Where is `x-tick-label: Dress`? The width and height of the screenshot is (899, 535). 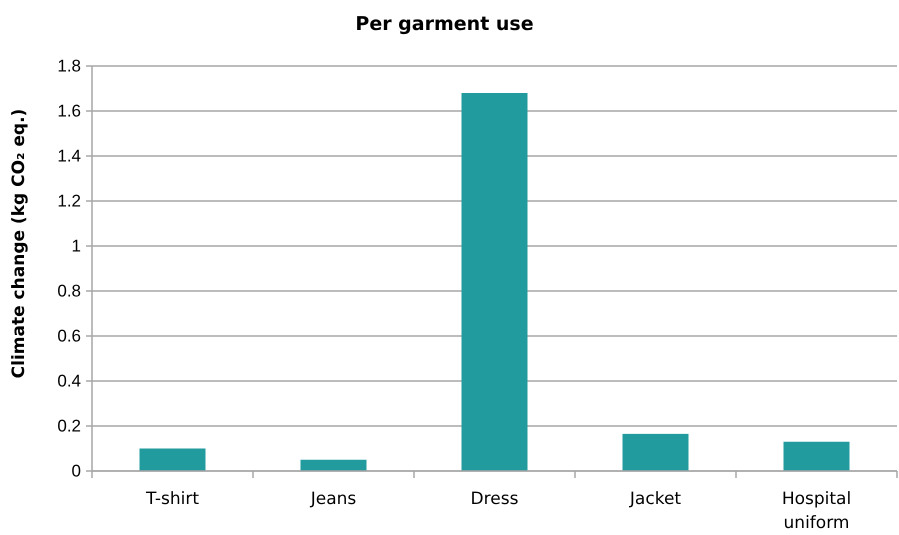
x-tick-label: Dress is located at coordinates (494, 499).